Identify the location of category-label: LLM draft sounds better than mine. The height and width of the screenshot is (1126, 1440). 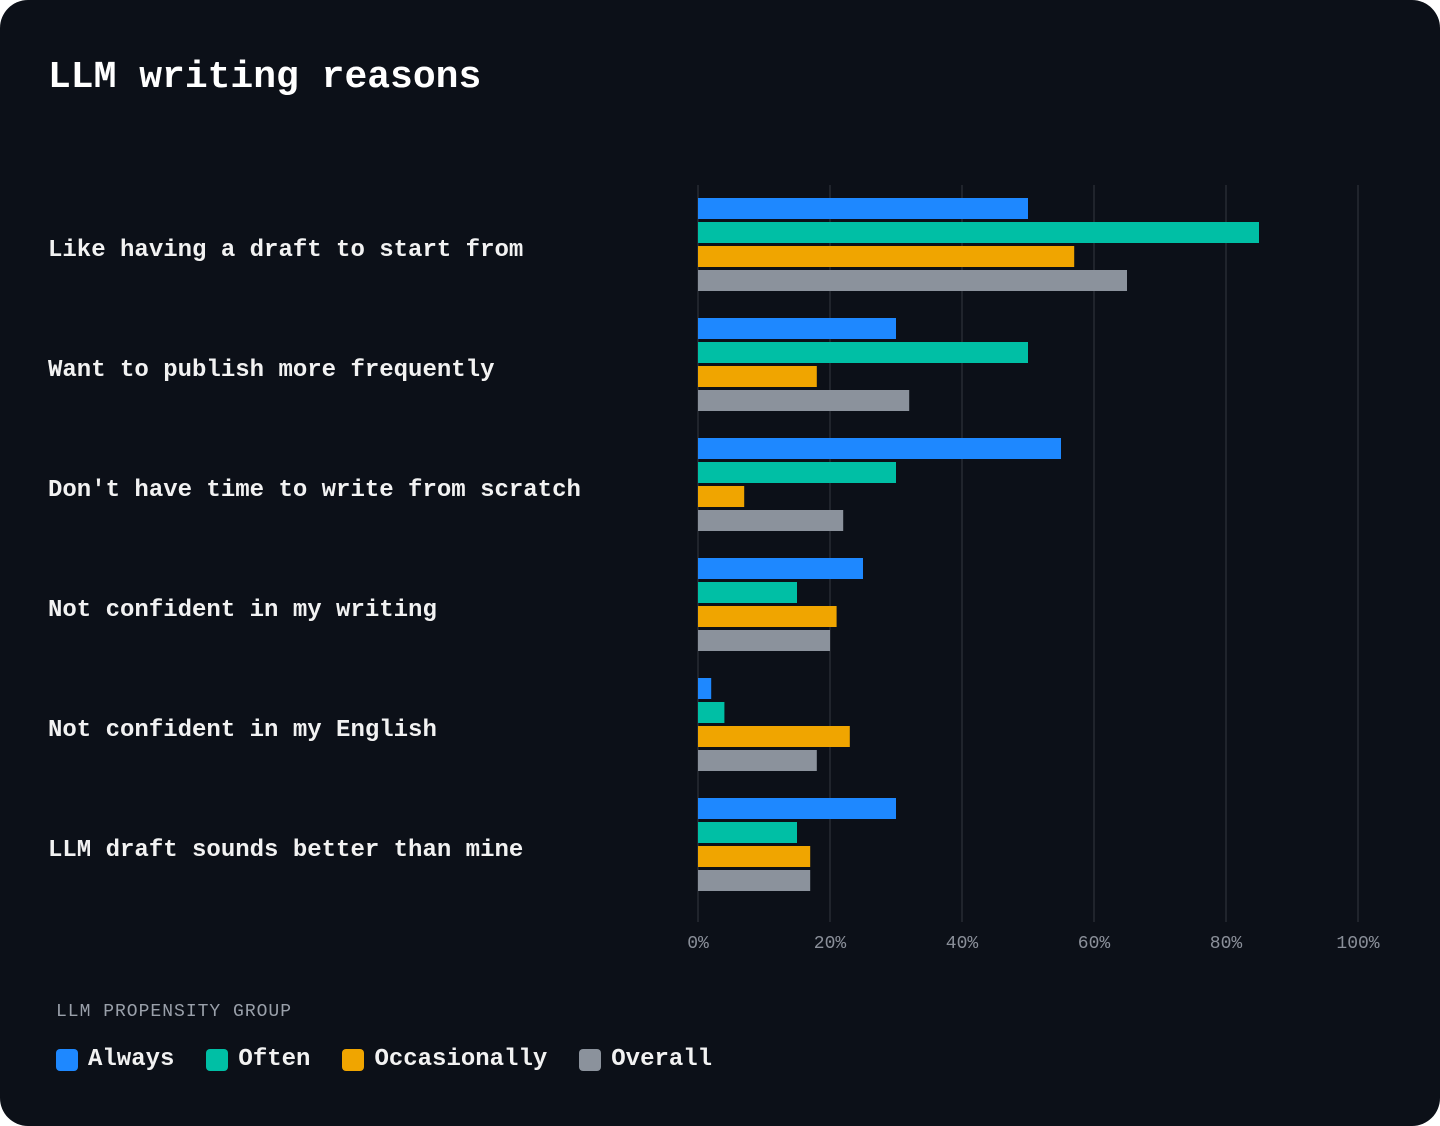
(285, 850).